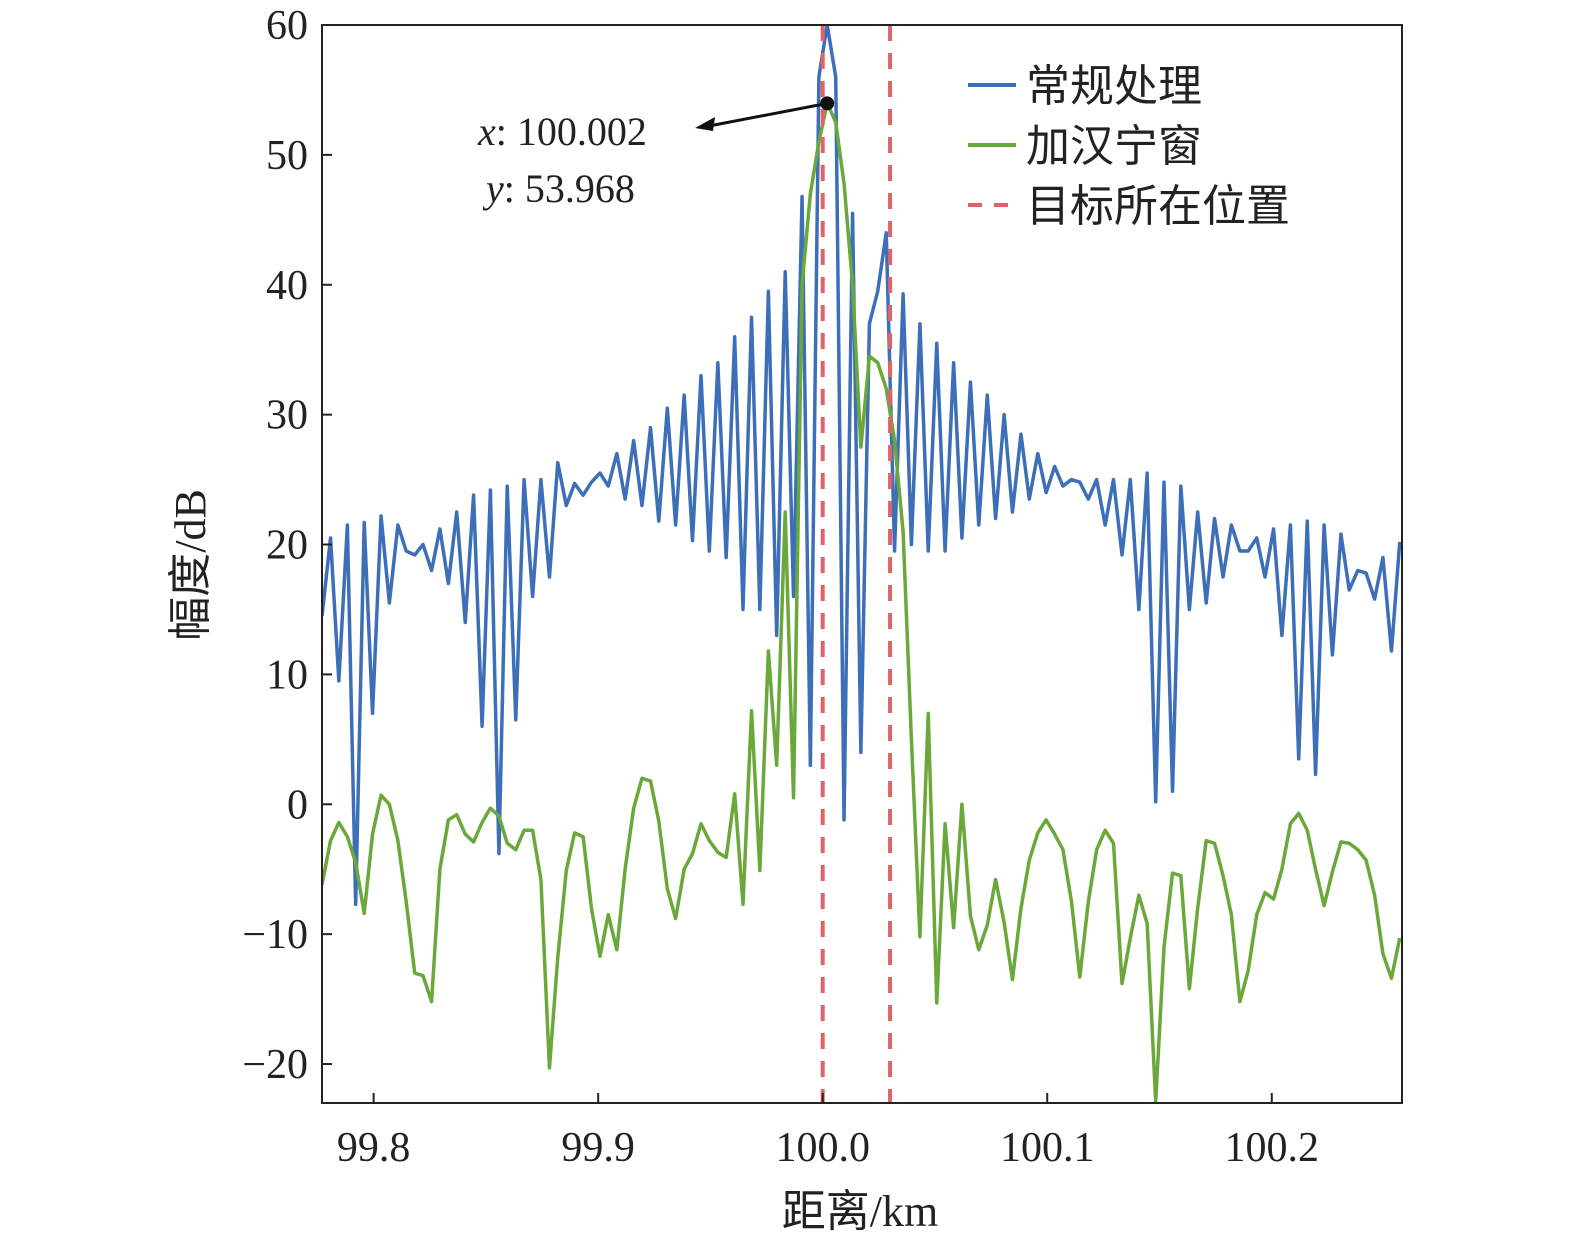  I want to click on annotation-text: x: 100.002, so click(562, 131).